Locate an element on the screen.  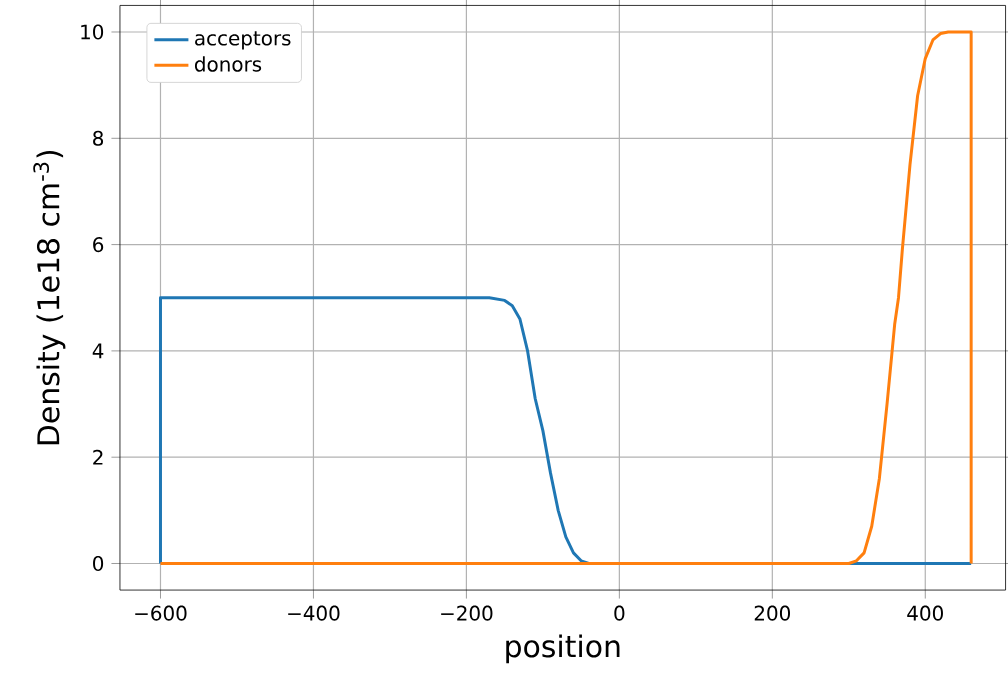
legend-label: donors is located at coordinates (228, 64).